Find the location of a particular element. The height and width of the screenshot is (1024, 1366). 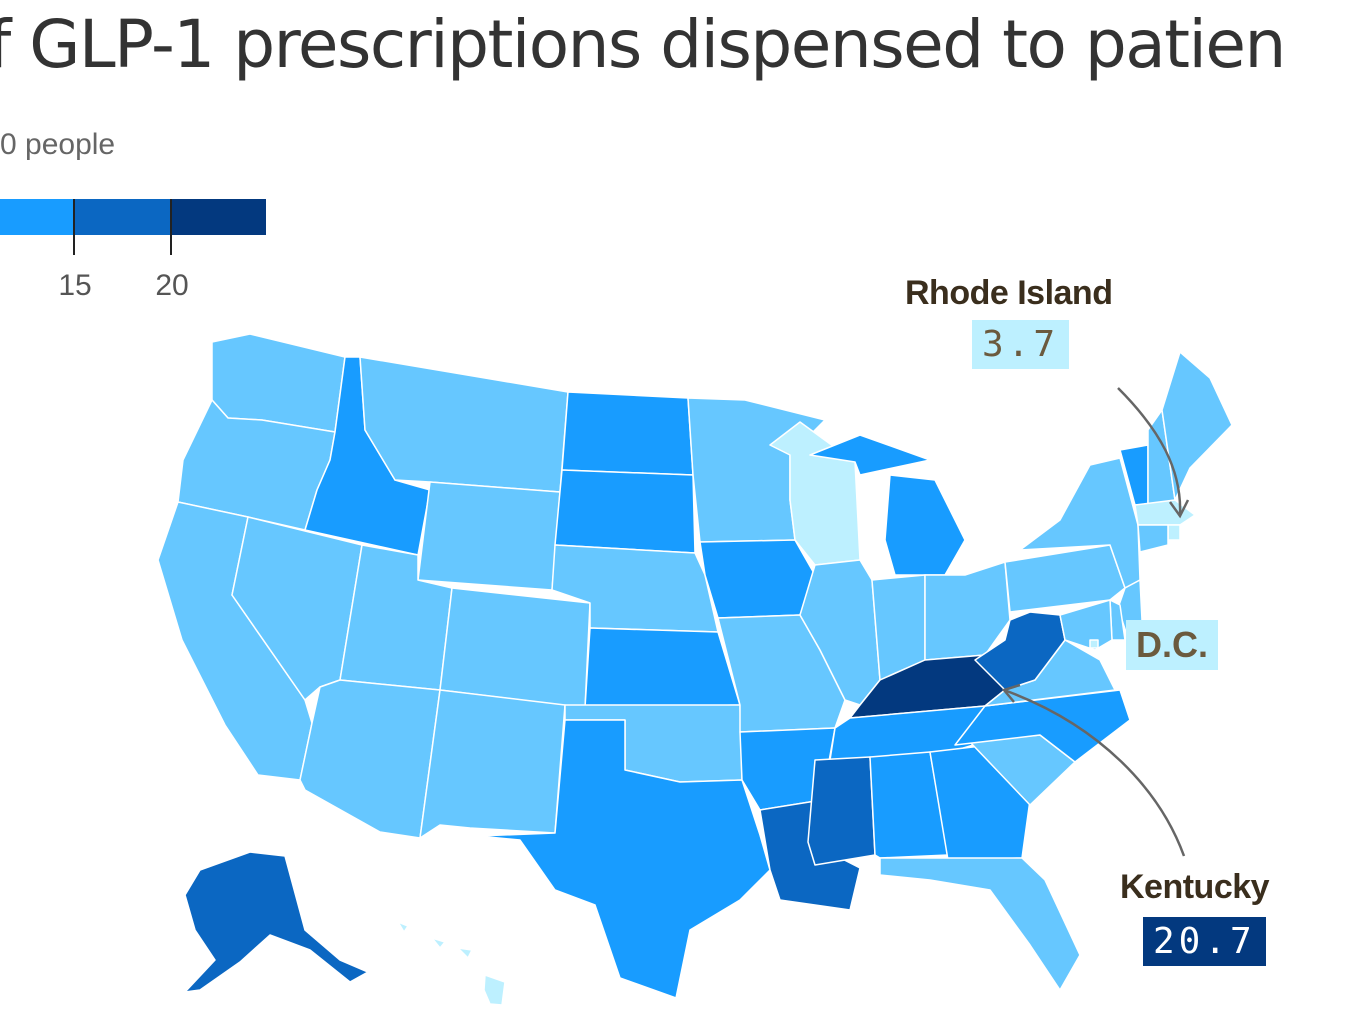

state-pennsylvania is located at coordinates (1065, 578).